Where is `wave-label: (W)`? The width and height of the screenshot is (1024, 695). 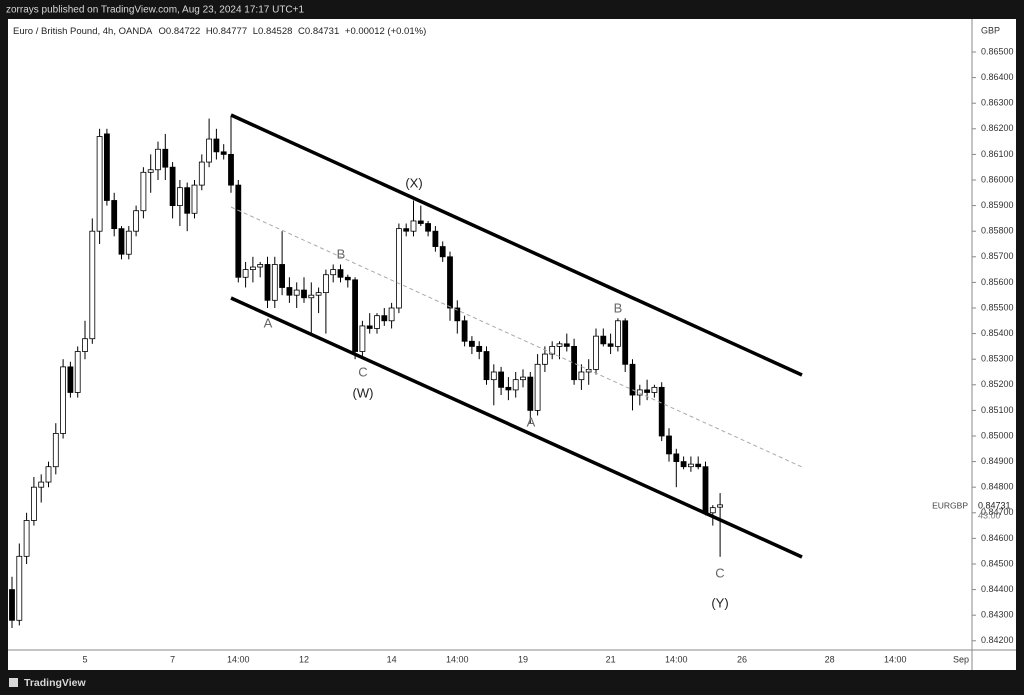 wave-label: (W) is located at coordinates (363, 392).